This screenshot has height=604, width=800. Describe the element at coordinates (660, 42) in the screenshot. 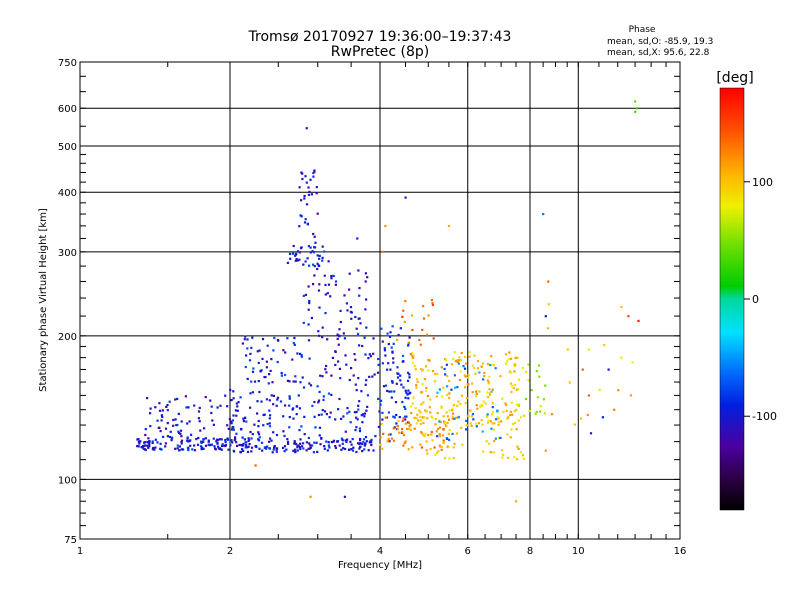

I see `stats-line-o: mean, sd,O: -85.9, 19.3` at that location.